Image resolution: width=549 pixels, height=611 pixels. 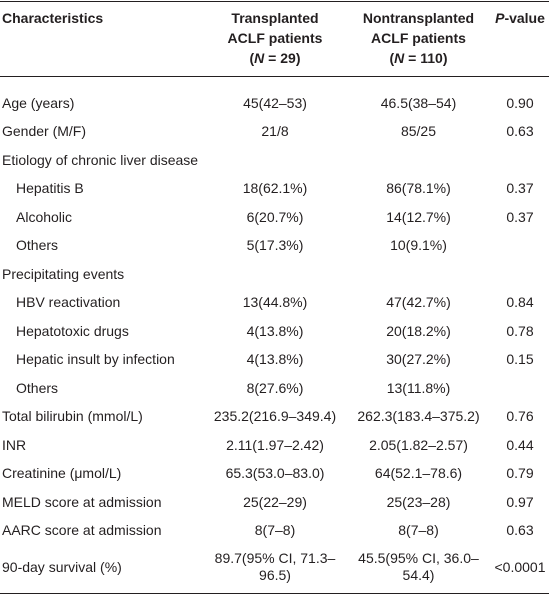 I want to click on table-cell: 46.5(38–54), so click(x=418, y=102).